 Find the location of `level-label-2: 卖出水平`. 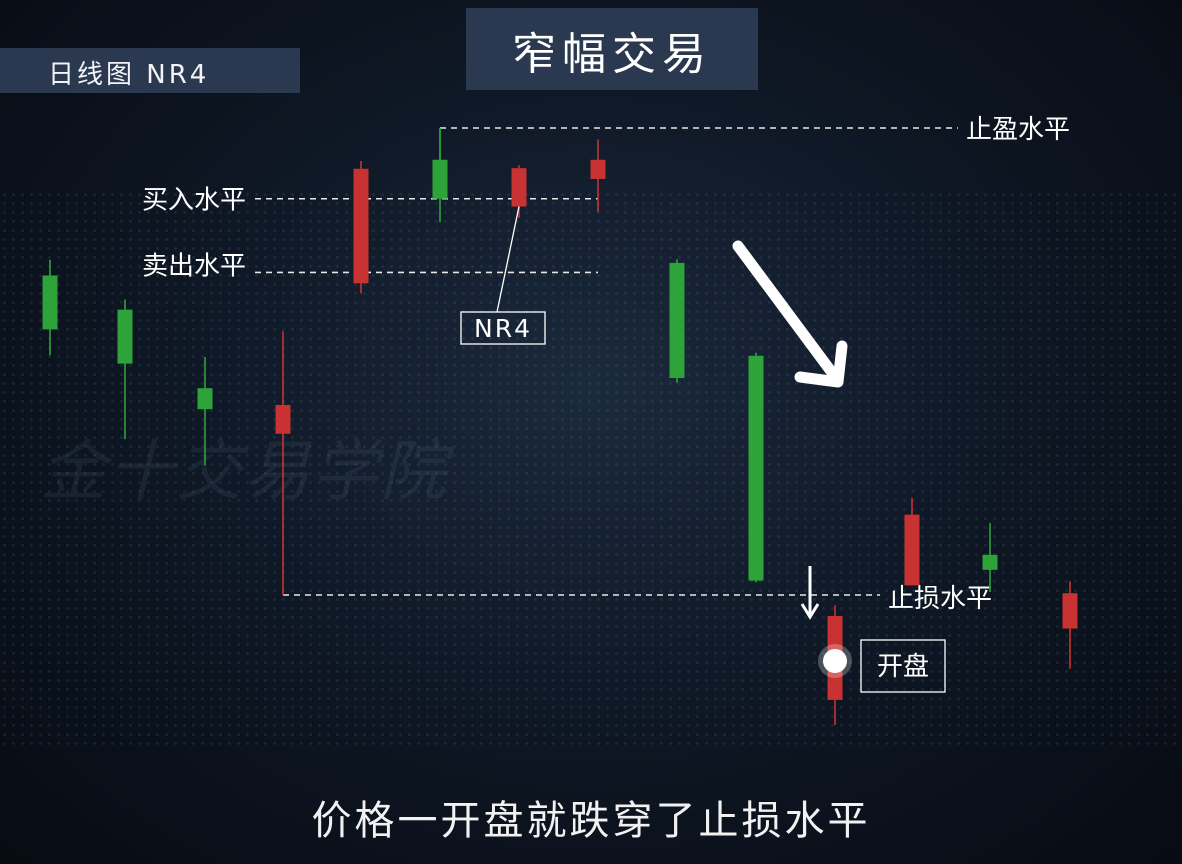

level-label-2: 卖出水平 is located at coordinates (194, 266).